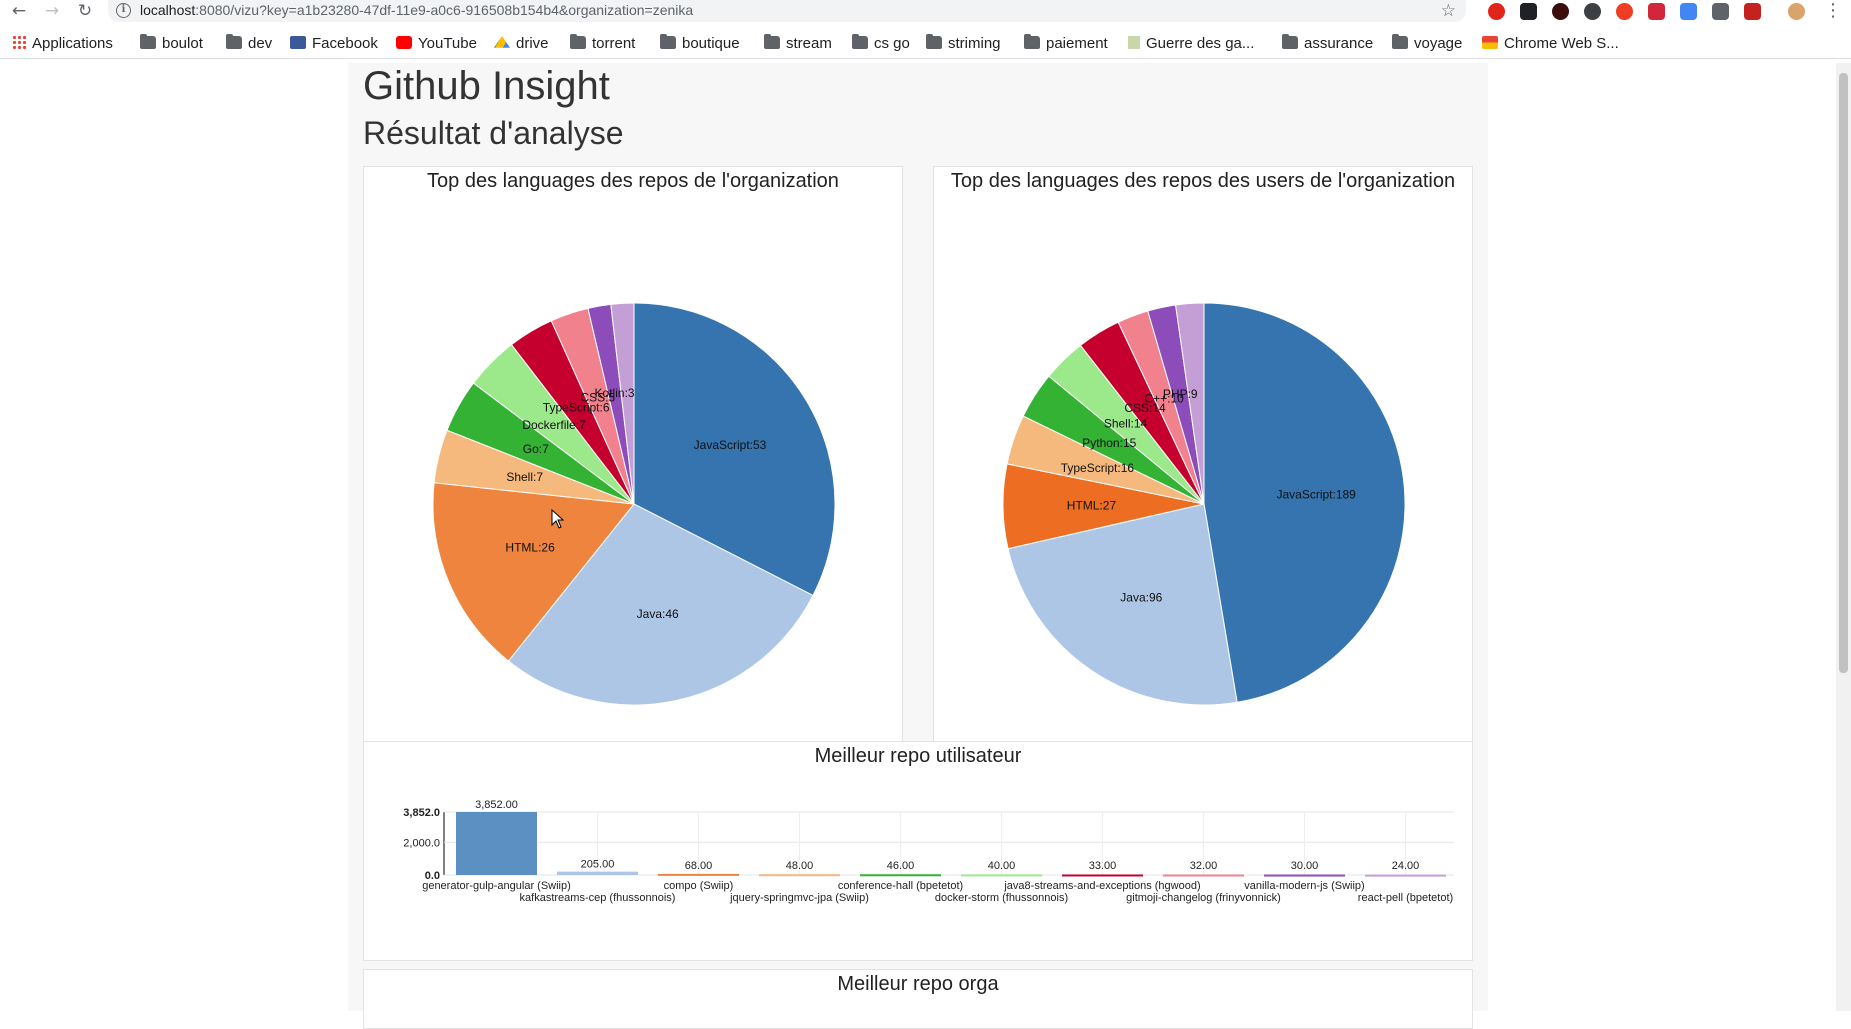 This screenshot has height=1029, width=1851. I want to click on bar-value-label: 48.00, so click(800, 866).